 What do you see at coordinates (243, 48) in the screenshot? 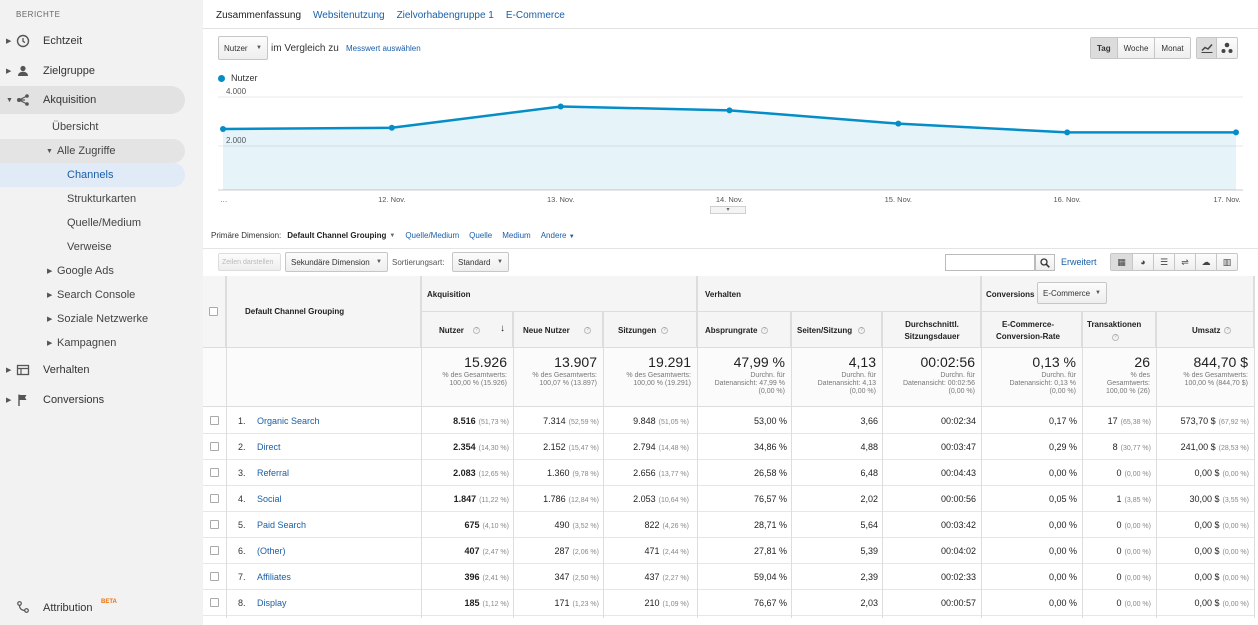
I see `metric-dropdown: Nutzer ▼` at bounding box center [243, 48].